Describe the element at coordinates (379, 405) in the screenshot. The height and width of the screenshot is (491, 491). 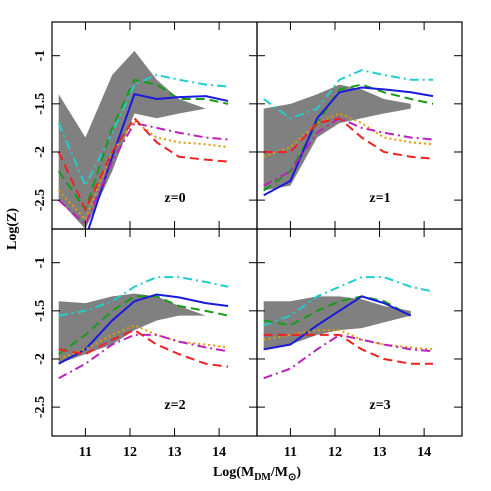
I see `panel-label: z=3` at that location.